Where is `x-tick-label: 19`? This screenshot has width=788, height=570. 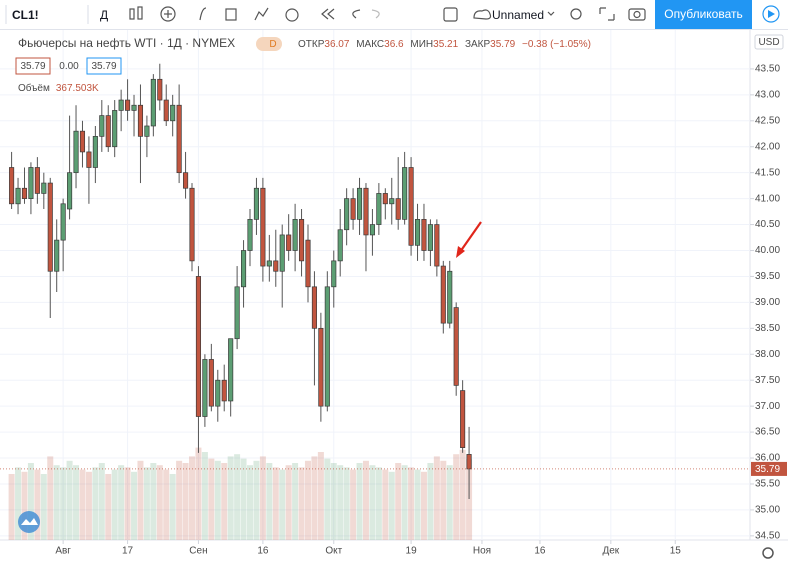
x-tick-label: 19 is located at coordinates (412, 551).